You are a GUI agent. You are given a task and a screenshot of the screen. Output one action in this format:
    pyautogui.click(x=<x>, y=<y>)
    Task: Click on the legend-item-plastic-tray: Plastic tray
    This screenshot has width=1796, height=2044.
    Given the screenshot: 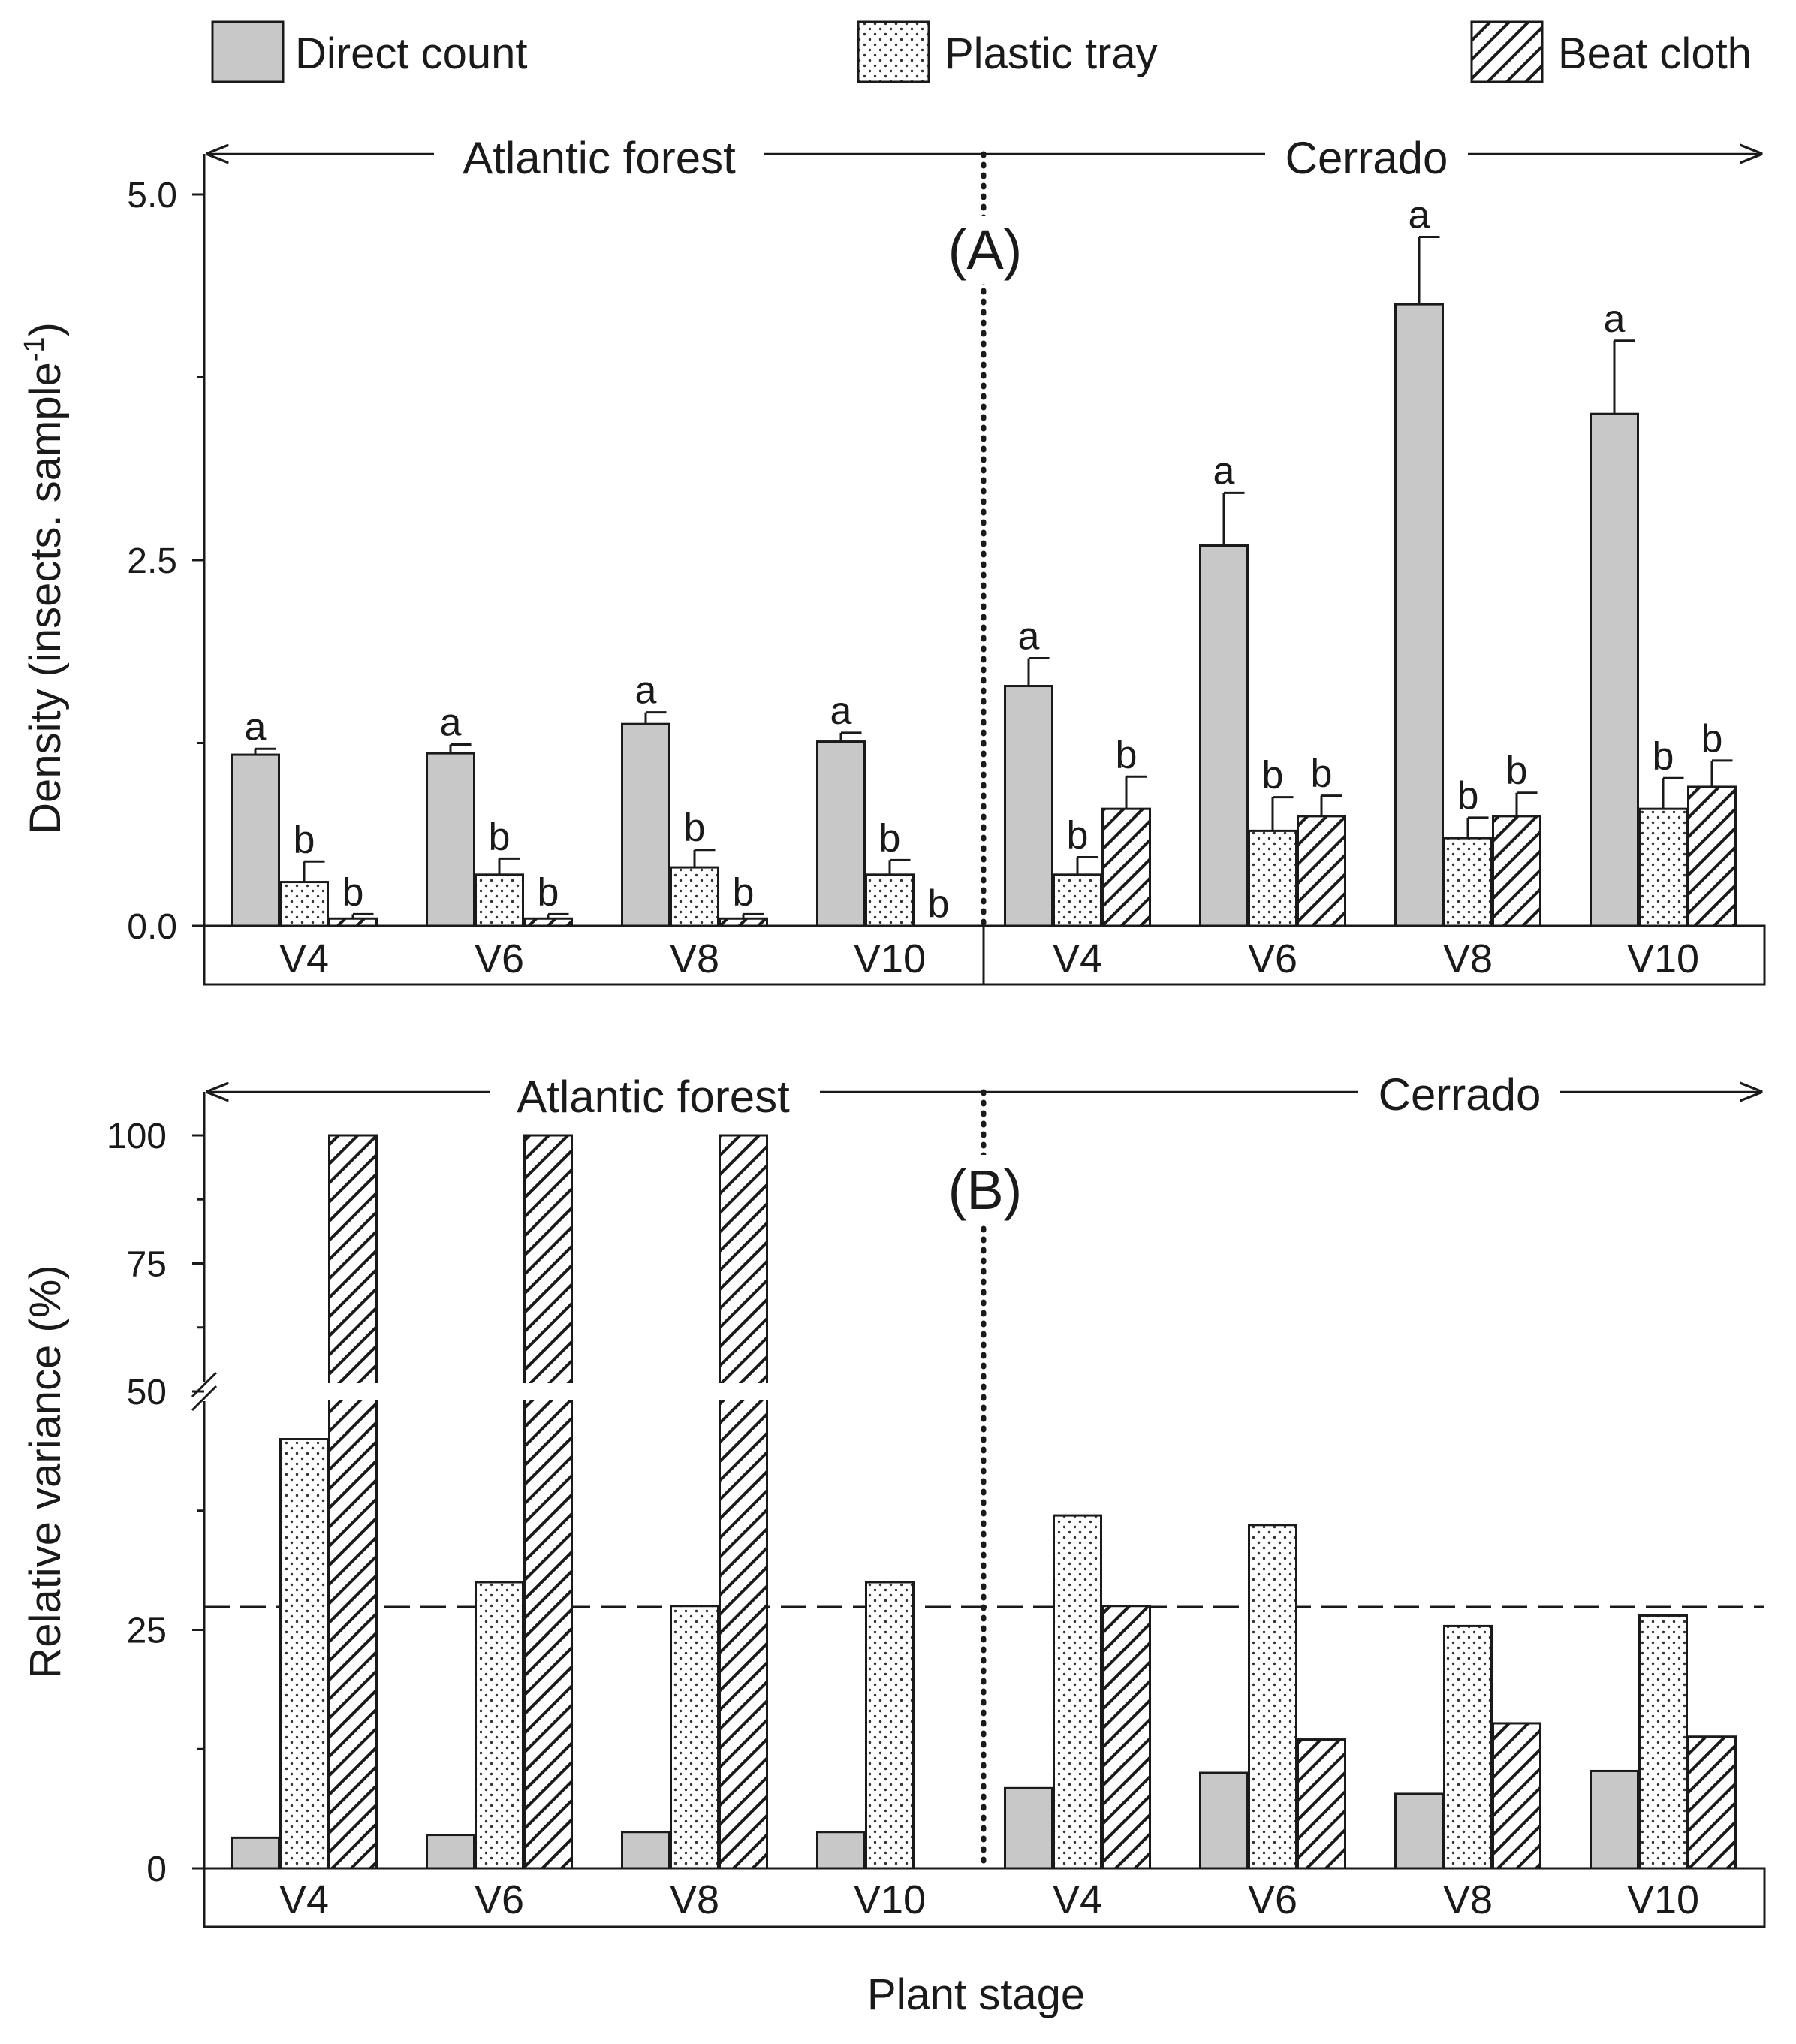 What is the action you would take?
    pyautogui.click(x=1008, y=51)
    